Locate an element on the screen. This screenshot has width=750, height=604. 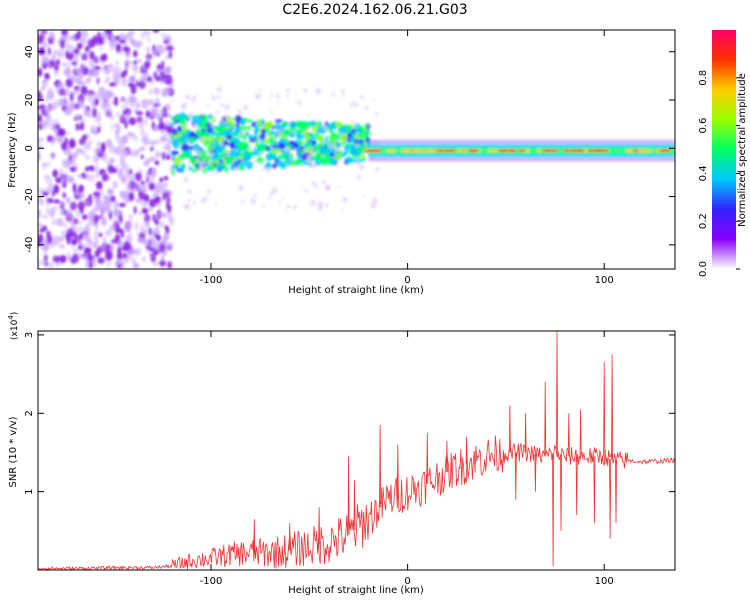
x-tick-label: -100 is located at coordinates (211, 280).